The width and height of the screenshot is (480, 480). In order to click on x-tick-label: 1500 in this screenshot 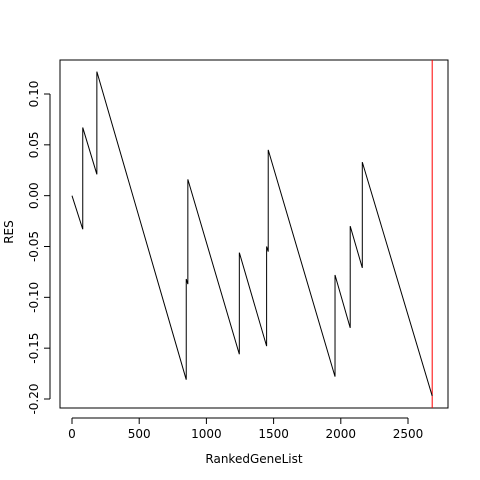, I will do `click(273, 434)`.